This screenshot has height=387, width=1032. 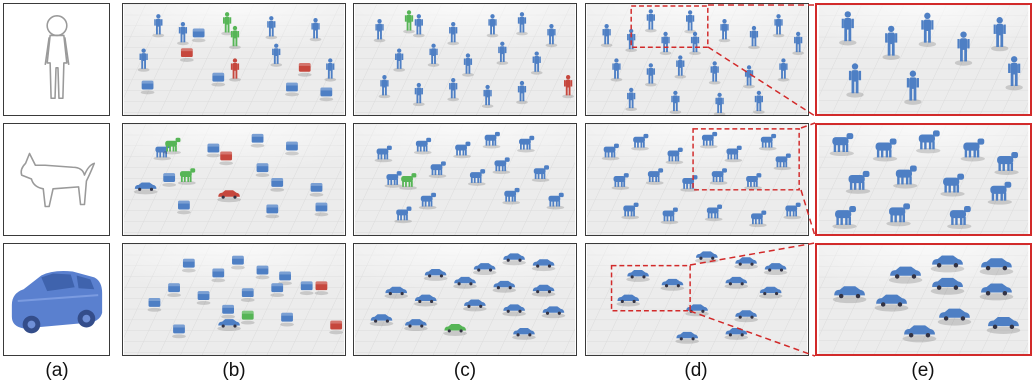 I want to click on query-panel-human, so click(x=56, y=59).